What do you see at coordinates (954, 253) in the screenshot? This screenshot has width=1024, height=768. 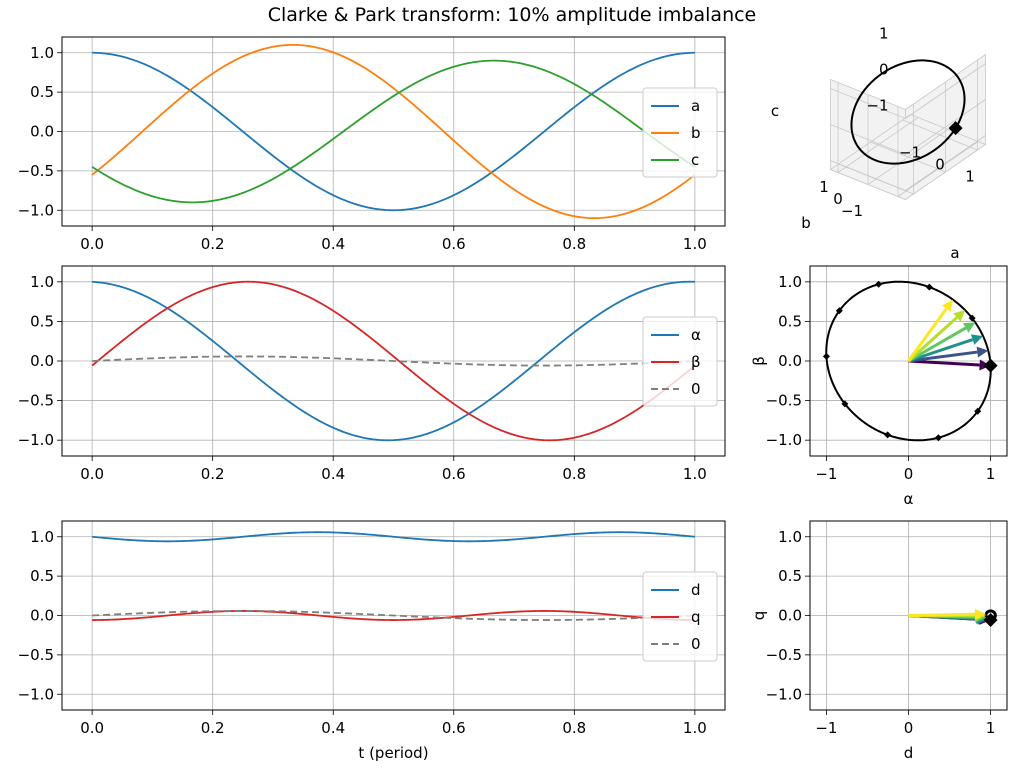 I see `abc-3d-xlabel: a` at bounding box center [954, 253].